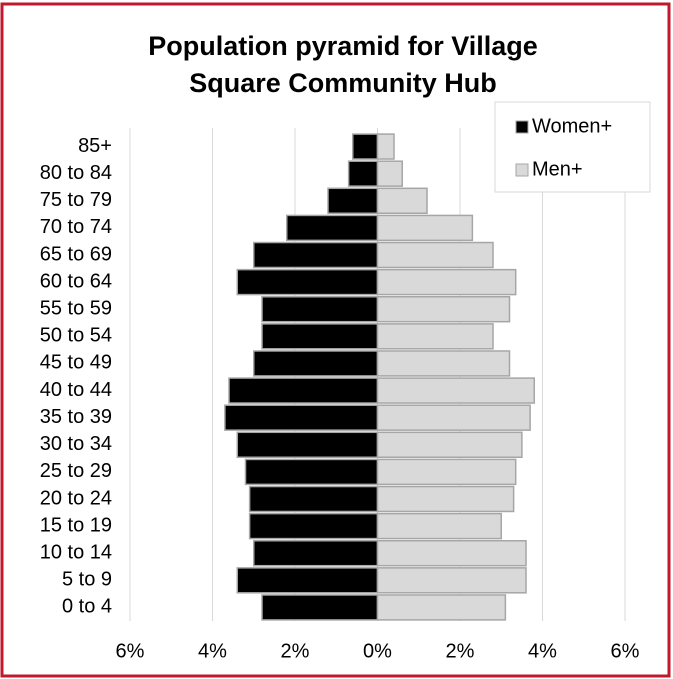  I want to click on y-tick-label: 80 to 84, so click(76, 173).